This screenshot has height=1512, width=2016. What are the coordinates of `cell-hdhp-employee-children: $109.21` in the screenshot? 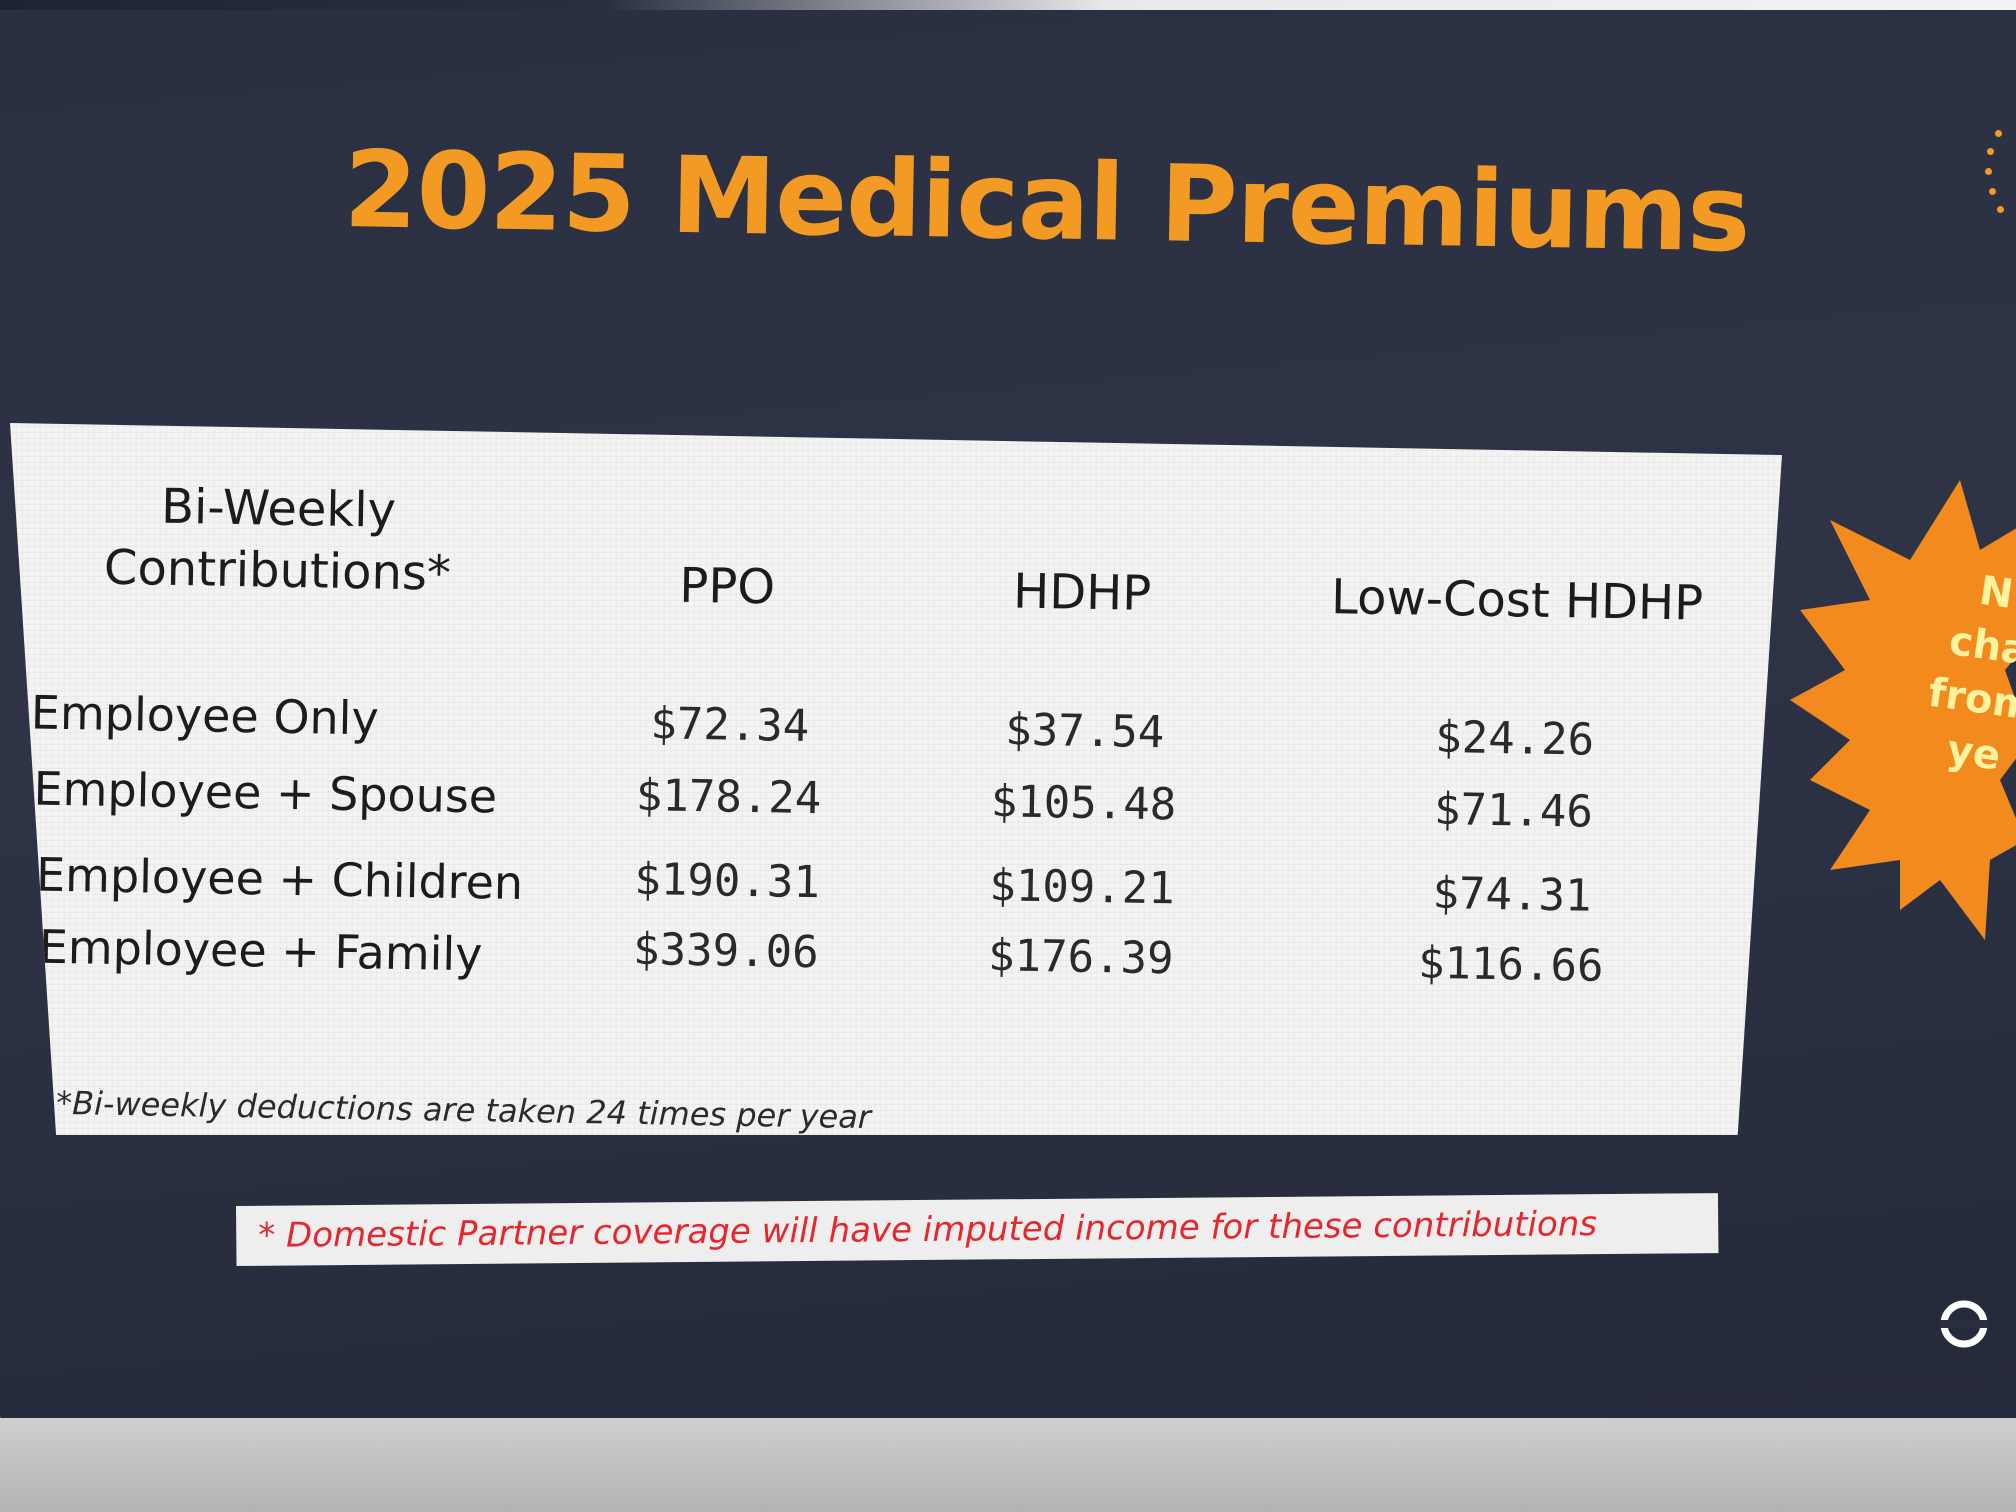 It's located at (1082, 887).